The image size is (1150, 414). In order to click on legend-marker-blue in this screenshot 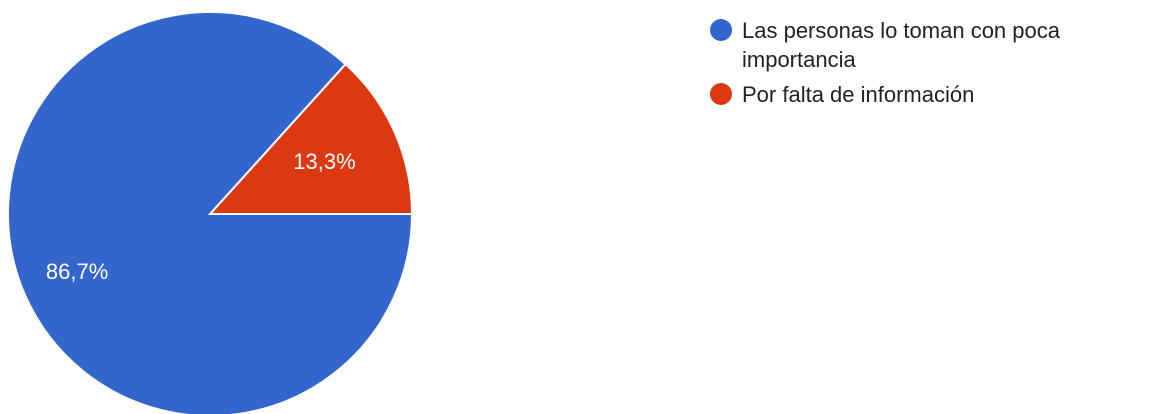, I will do `click(721, 30)`.